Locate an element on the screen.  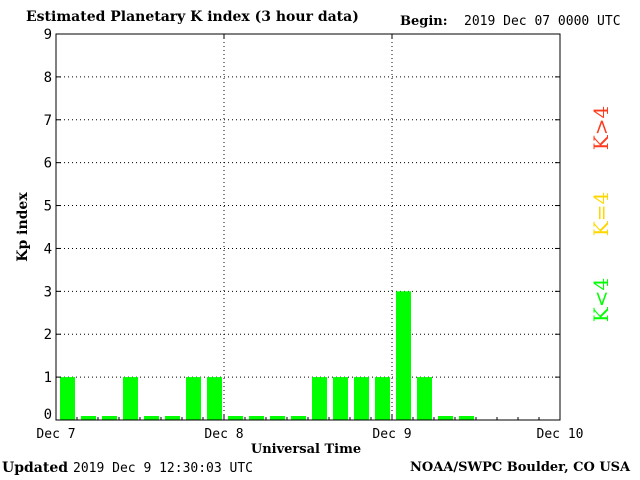
begin-value: 2019 Dec 07 0000 UTC is located at coordinates (542, 21).